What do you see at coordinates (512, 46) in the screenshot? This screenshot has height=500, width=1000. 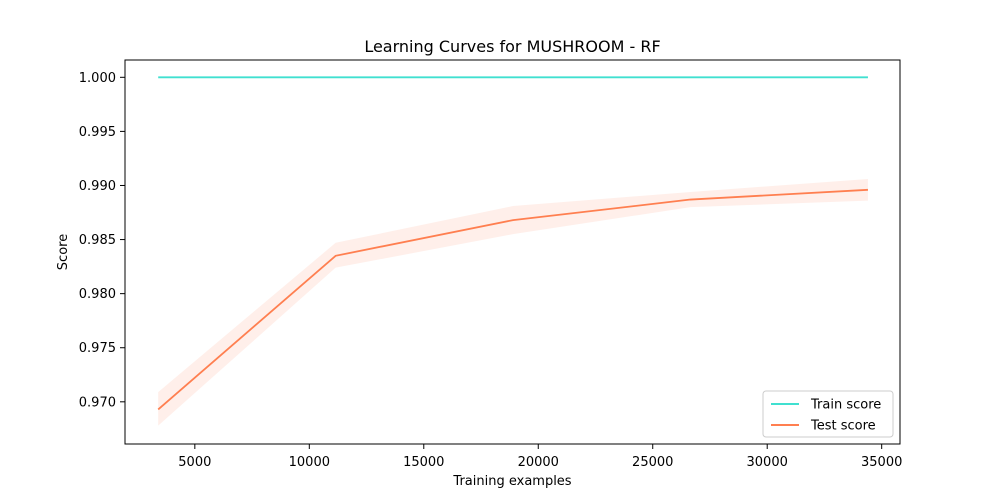 I see `chart-title: Learning Curves for MUSHROOM - RF` at bounding box center [512, 46].